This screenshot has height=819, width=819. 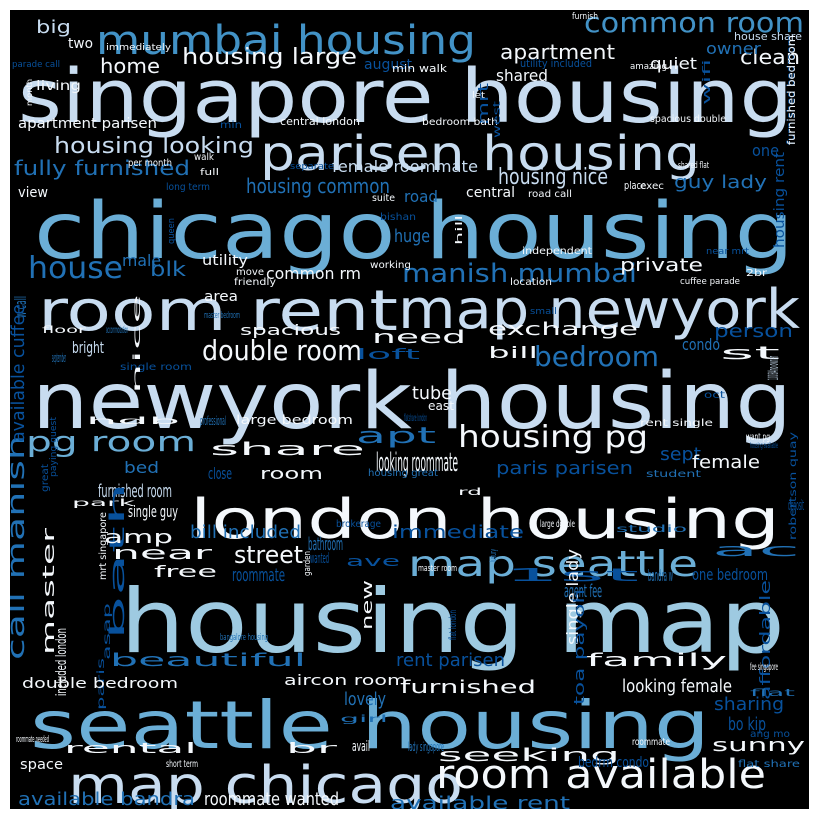 I want to click on word-west: west, so click(x=497, y=119).